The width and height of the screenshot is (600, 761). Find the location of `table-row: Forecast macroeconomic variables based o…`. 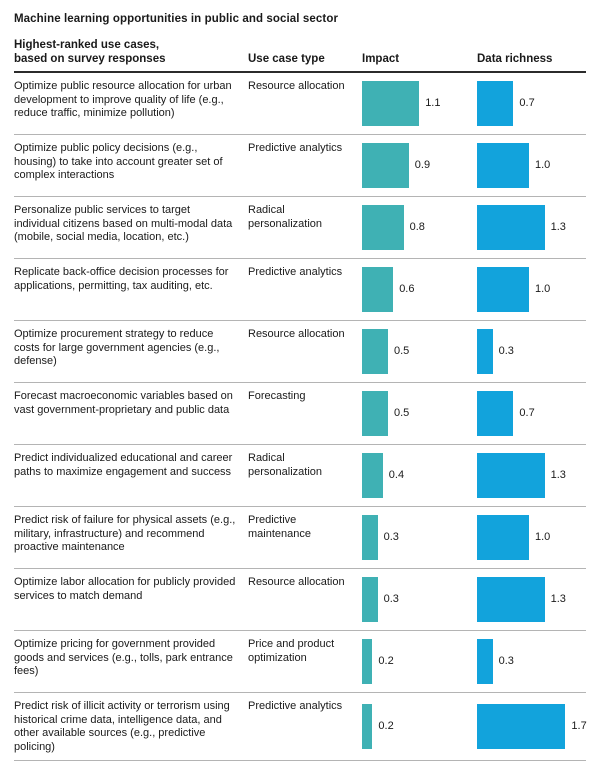

table-row: Forecast macroeconomic variables based o… is located at coordinates (300, 414).